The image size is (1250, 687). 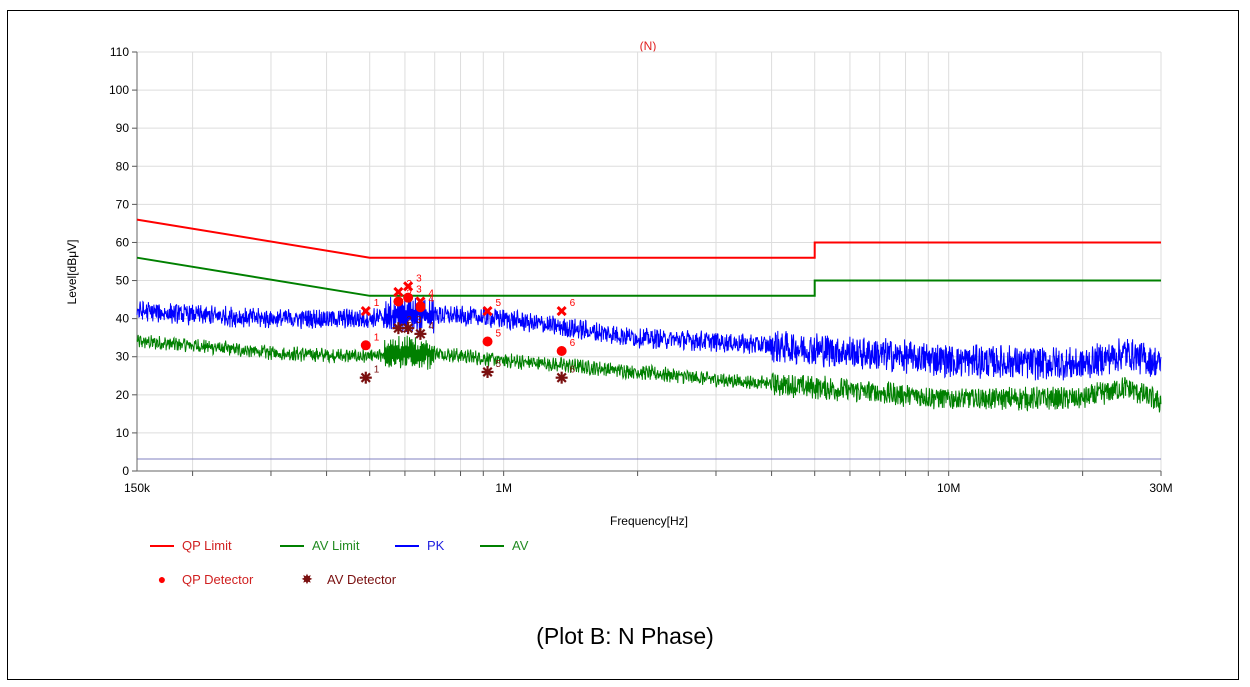 What do you see at coordinates (123, 433) in the screenshot?
I see `y-tick-label: 10` at bounding box center [123, 433].